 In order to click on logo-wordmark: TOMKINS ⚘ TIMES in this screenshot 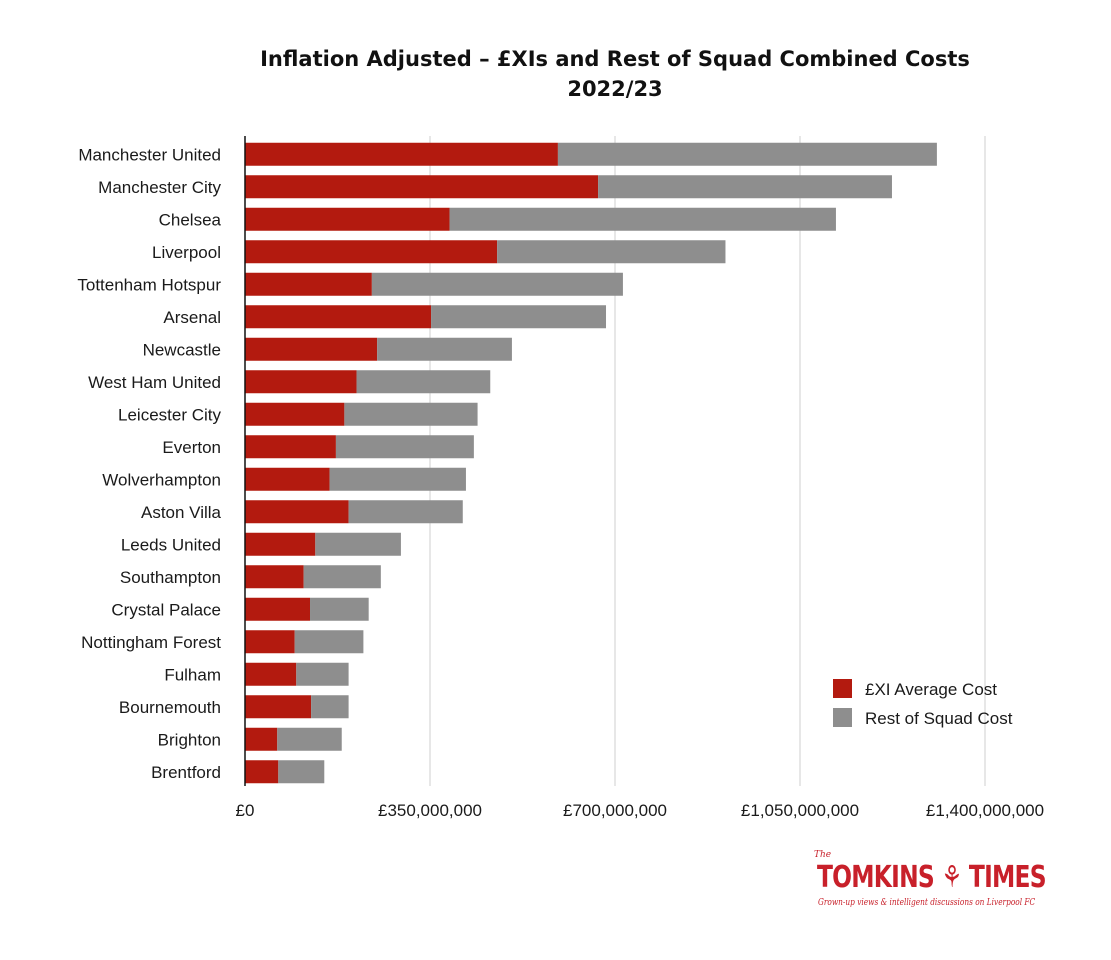, I will do `click(932, 877)`.